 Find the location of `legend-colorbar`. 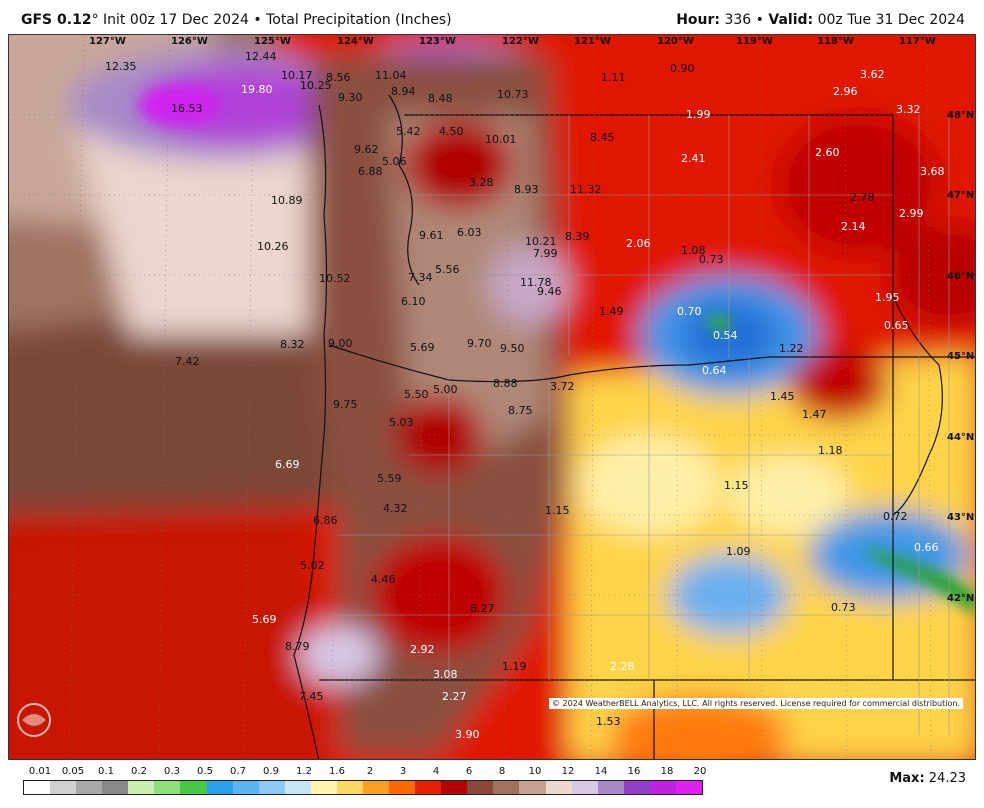

legend-colorbar is located at coordinates (363, 787).